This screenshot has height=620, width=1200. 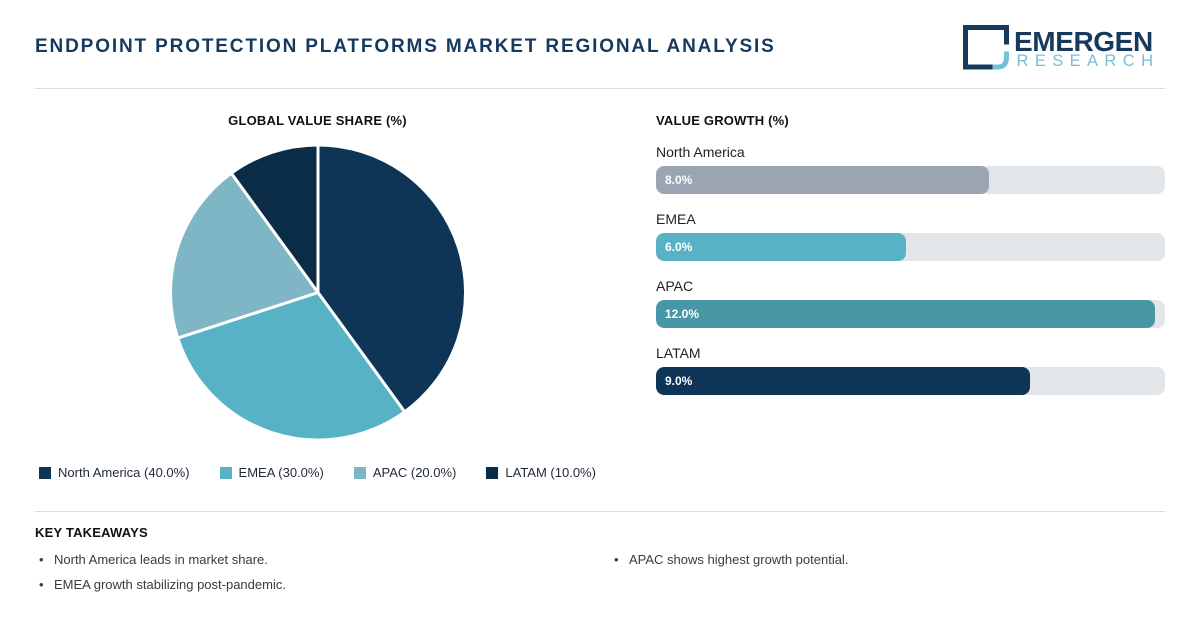 I want to click on bar-track-latam: 9.0%, so click(x=910, y=380).